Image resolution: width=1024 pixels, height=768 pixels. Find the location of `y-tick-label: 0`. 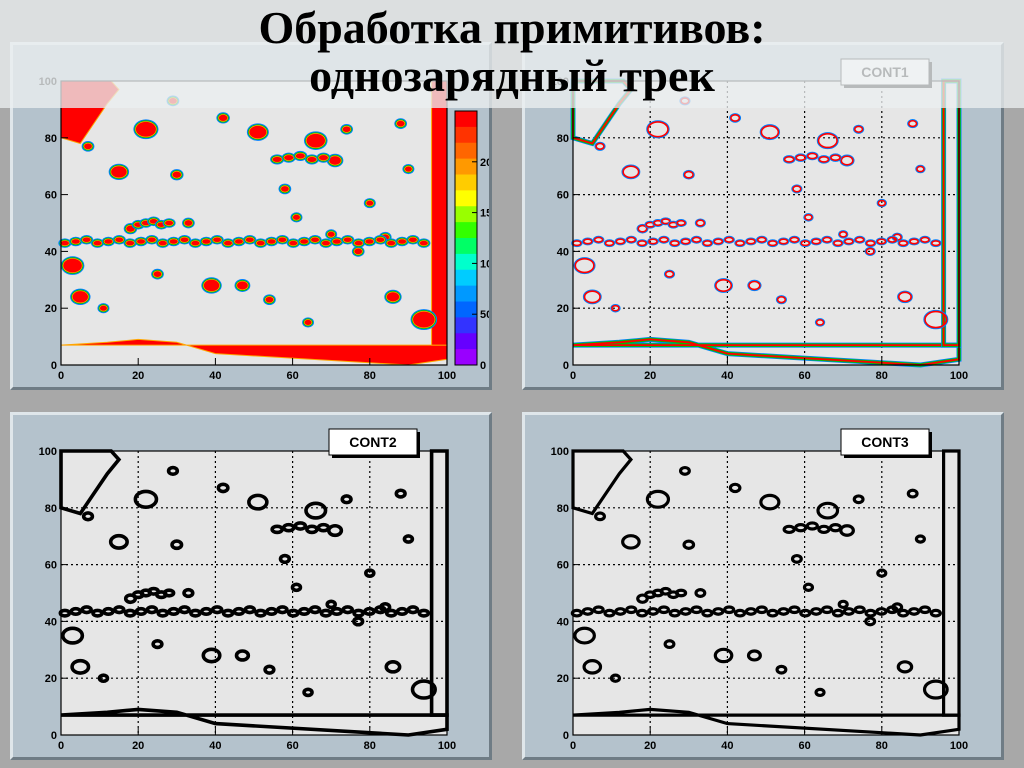

y-tick-label: 0 is located at coordinates (54, 366).